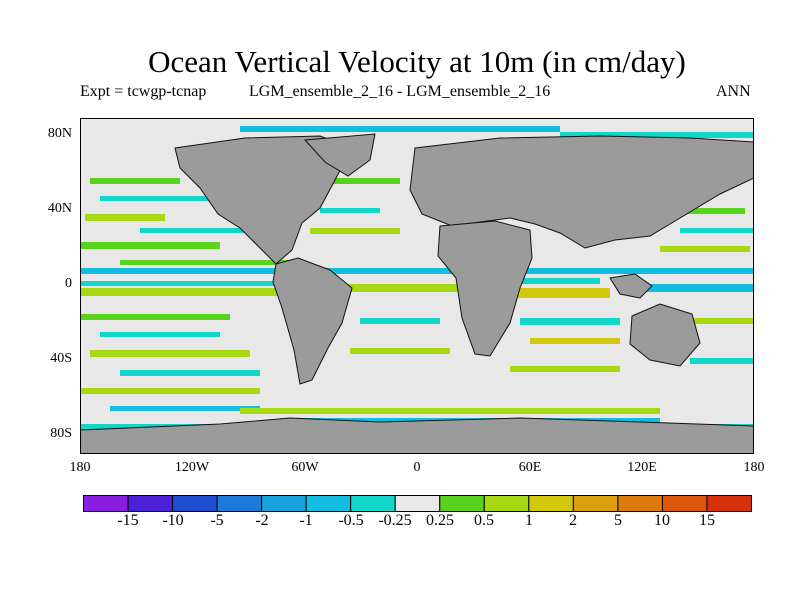 This screenshot has width=800, height=600. I want to click on colorbar-label: 0.5, so click(484, 520).